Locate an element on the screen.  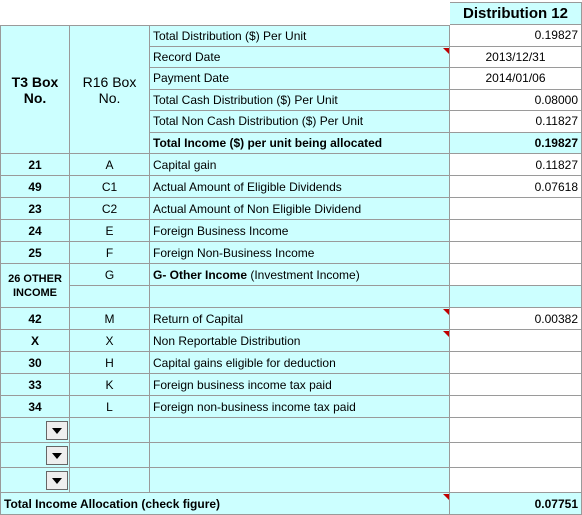
row-label-note: (Investment Income) is located at coordinates (303, 274).